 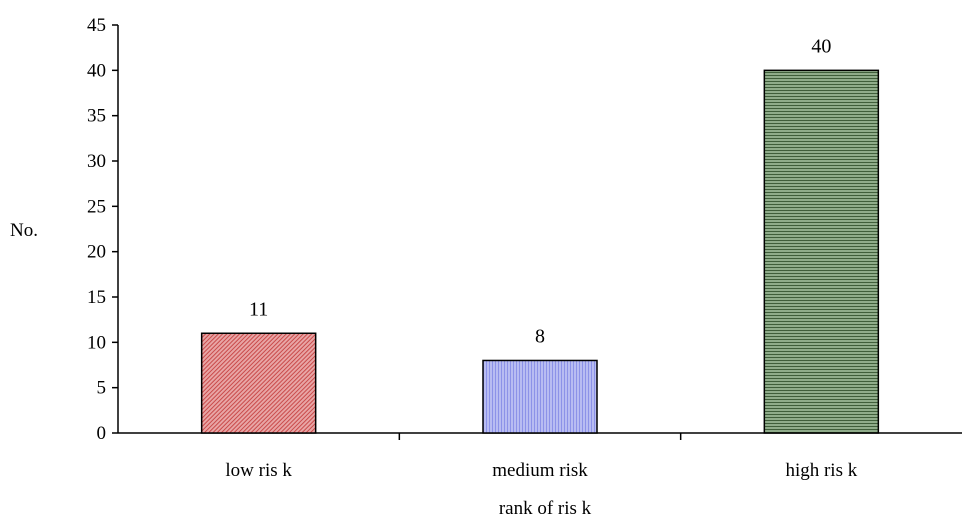 What do you see at coordinates (102, 388) in the screenshot?
I see `y-tick-label: 5` at bounding box center [102, 388].